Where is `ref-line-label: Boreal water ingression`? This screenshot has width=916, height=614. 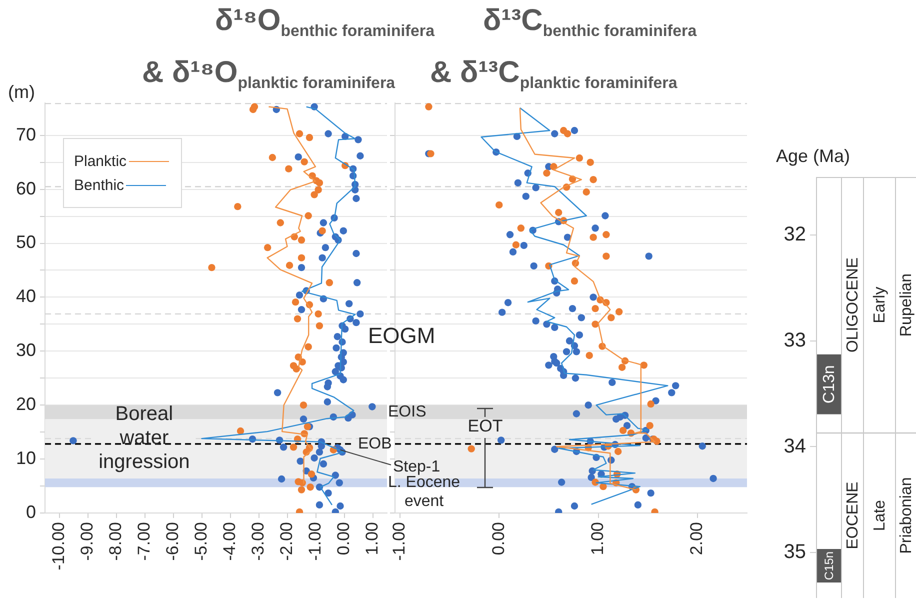
ref-line-label: Boreal water ingression is located at coordinates (144, 438).